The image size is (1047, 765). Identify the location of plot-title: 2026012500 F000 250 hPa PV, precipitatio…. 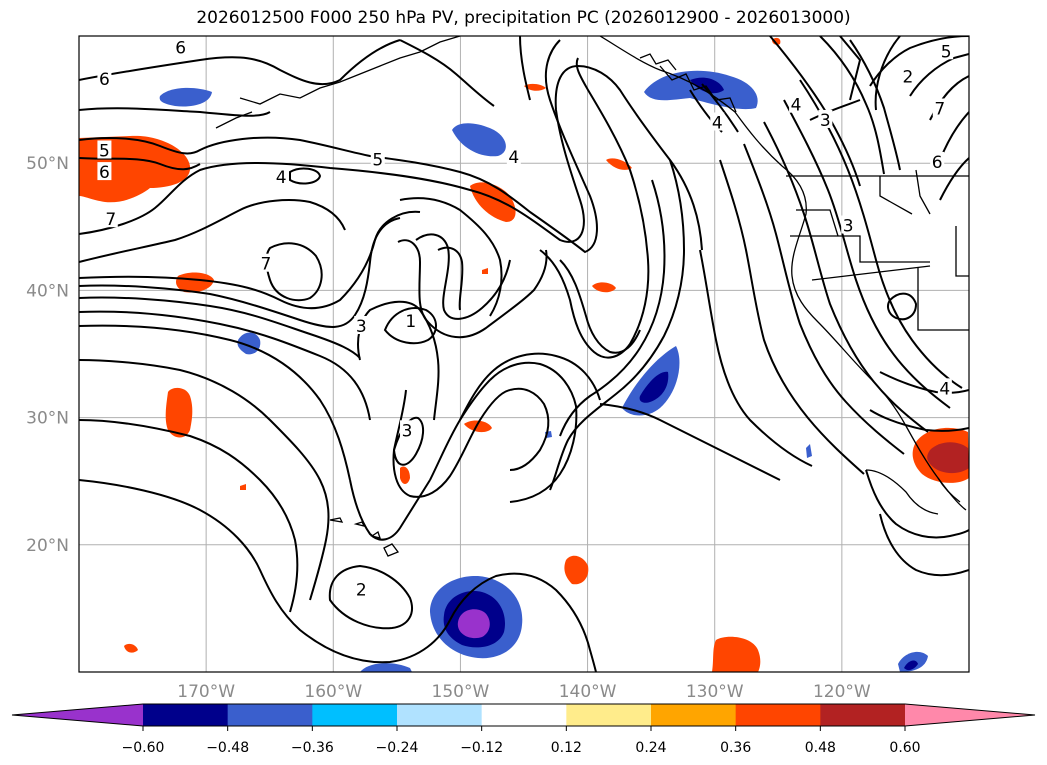
(523, 18).